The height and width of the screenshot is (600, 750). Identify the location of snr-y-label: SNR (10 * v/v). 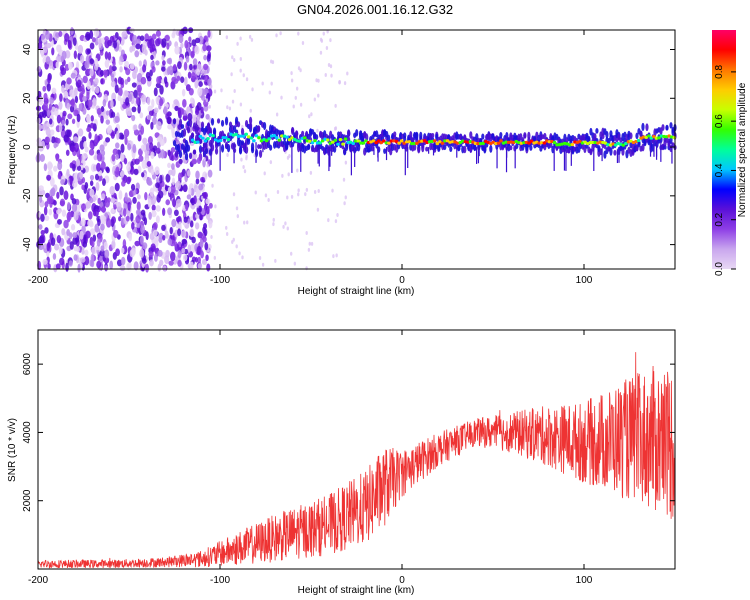
(12, 450).